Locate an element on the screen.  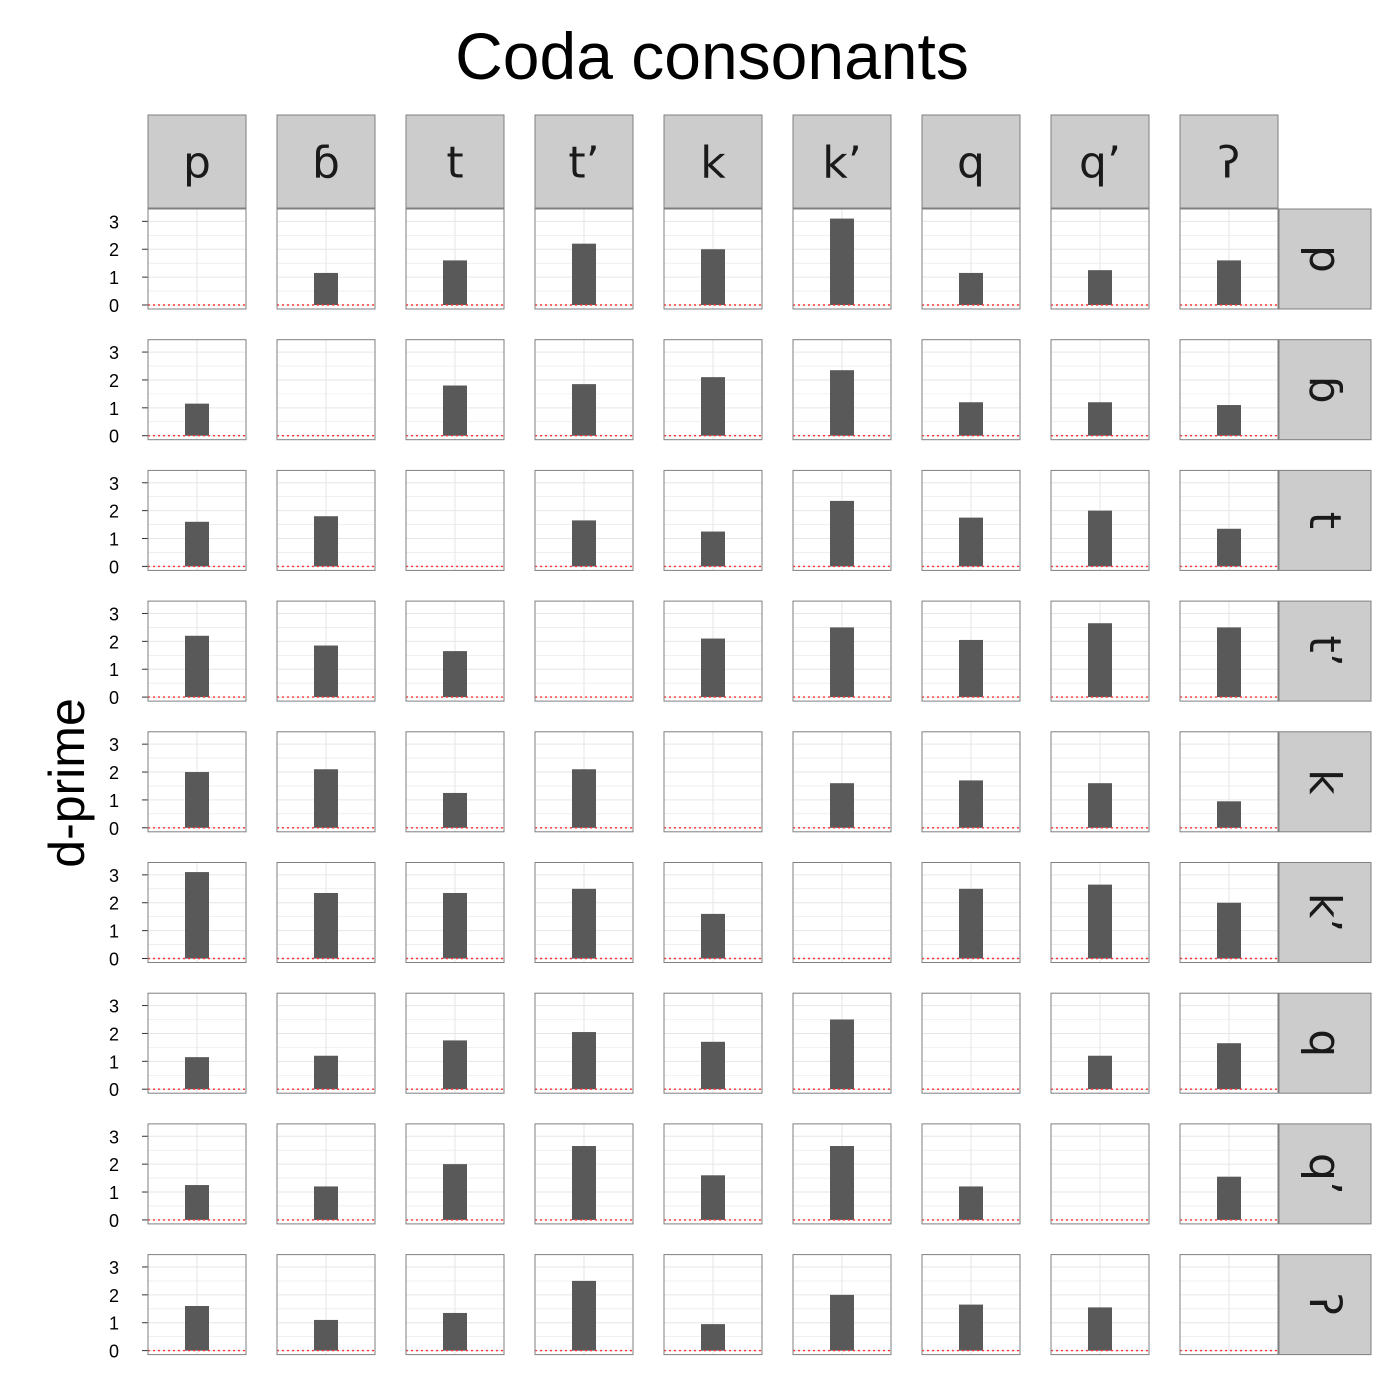
y-axis-label: d-prime is located at coordinates (67, 782).